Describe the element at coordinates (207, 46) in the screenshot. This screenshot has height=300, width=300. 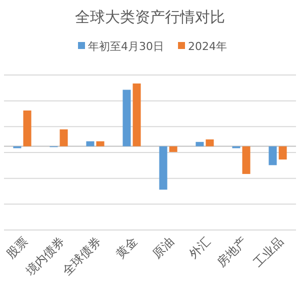
I see `legend-label: 2024年` at that location.